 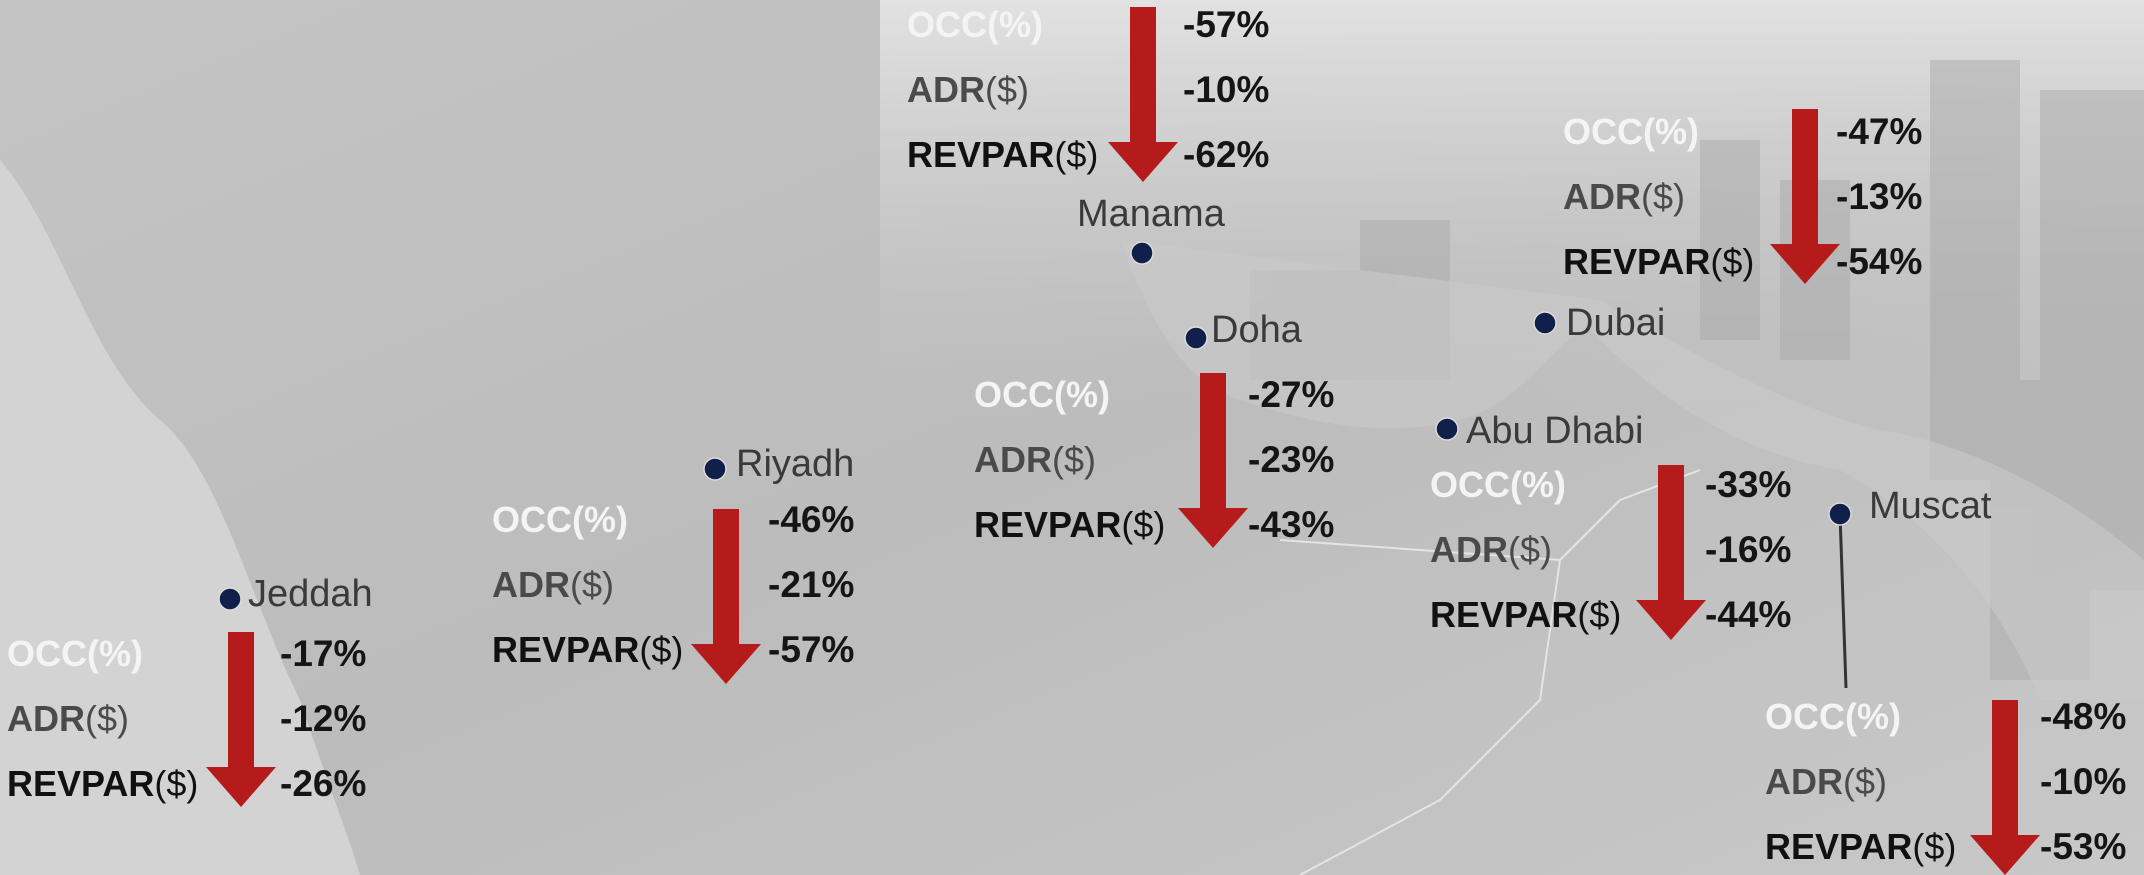 I want to click on city-name: Riyadh, so click(x=795, y=464).